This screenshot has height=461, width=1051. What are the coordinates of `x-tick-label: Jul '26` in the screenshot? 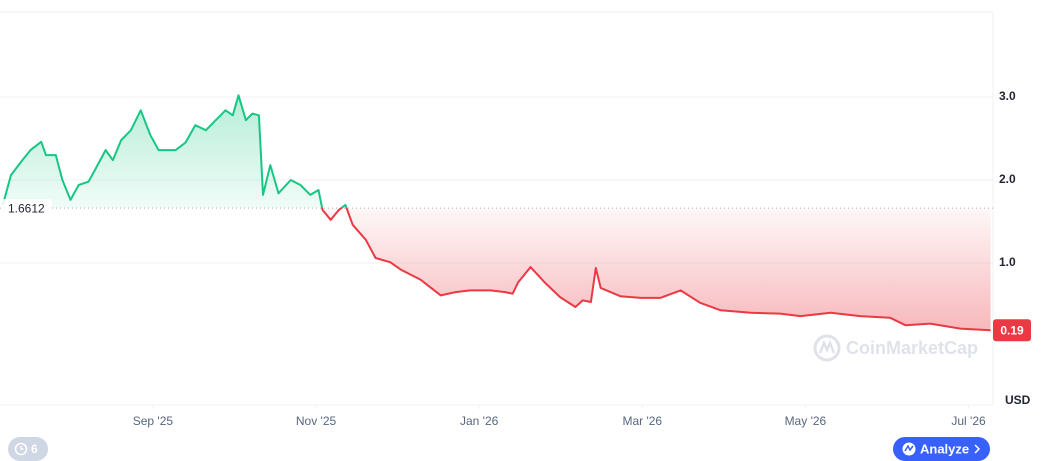 It's located at (968, 421).